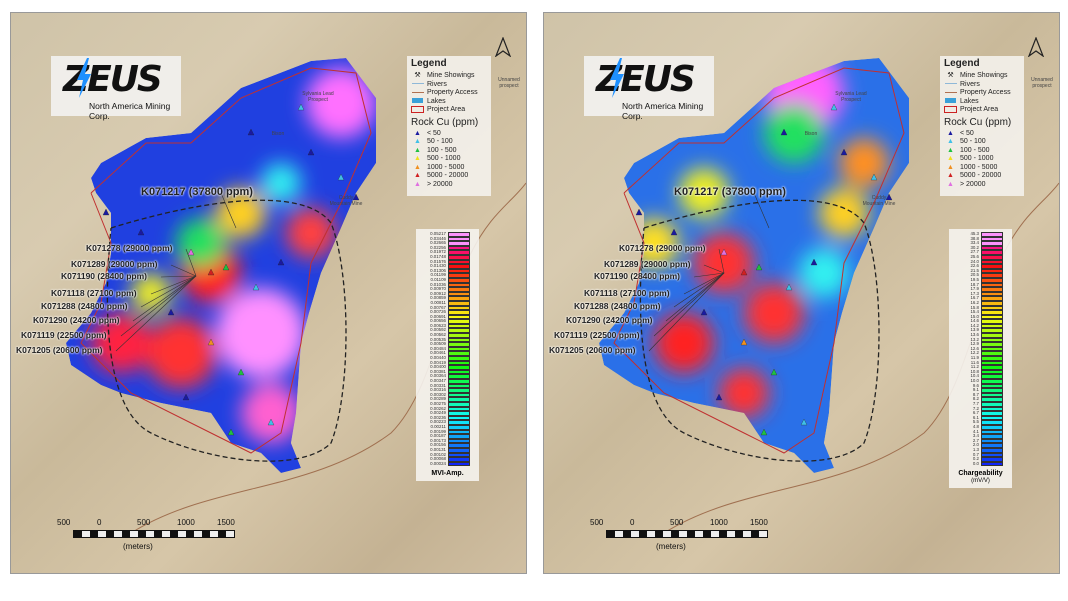 This screenshot has width=1068, height=601. Describe the element at coordinates (438, 325) in the screenshot. I see `colorbar-tick-label: 0.00623` at that location.